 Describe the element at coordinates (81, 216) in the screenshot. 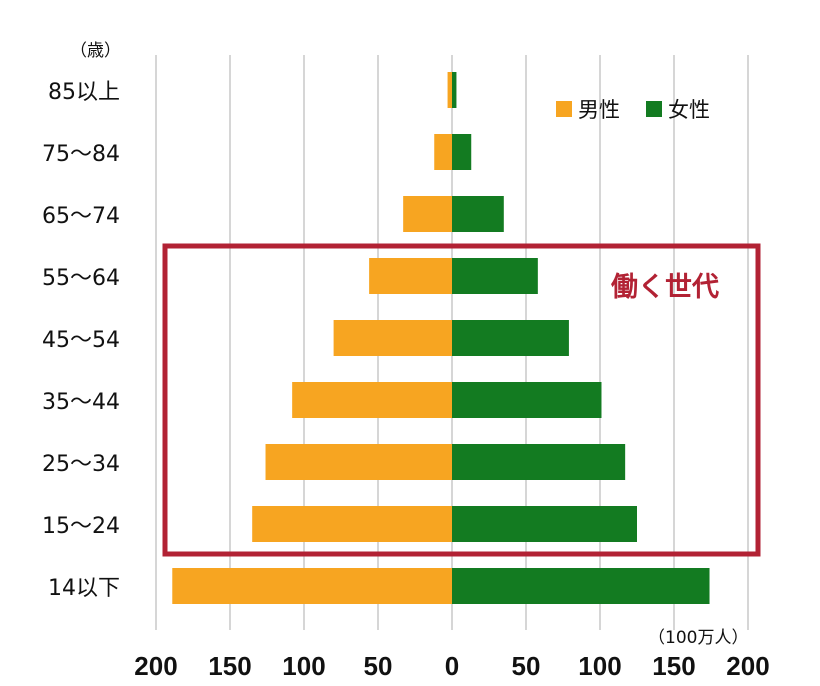

I see `y-tick-label: 65〜74` at that location.